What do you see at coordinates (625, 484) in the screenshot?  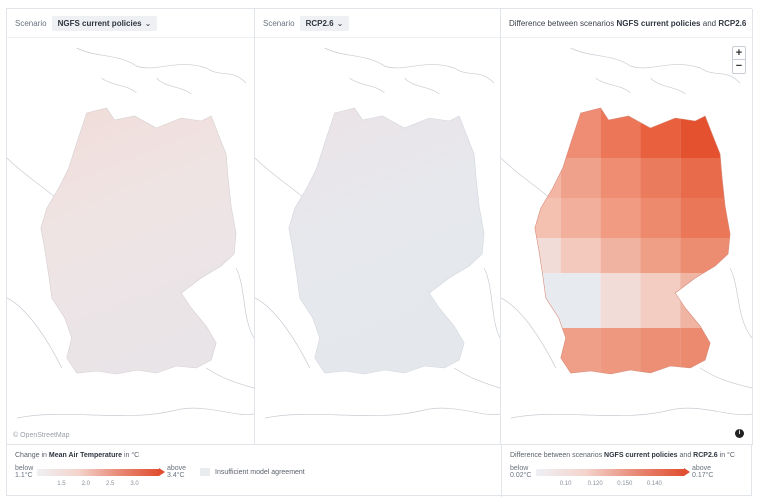 I see `legend-tick: 0.150` at bounding box center [625, 484].